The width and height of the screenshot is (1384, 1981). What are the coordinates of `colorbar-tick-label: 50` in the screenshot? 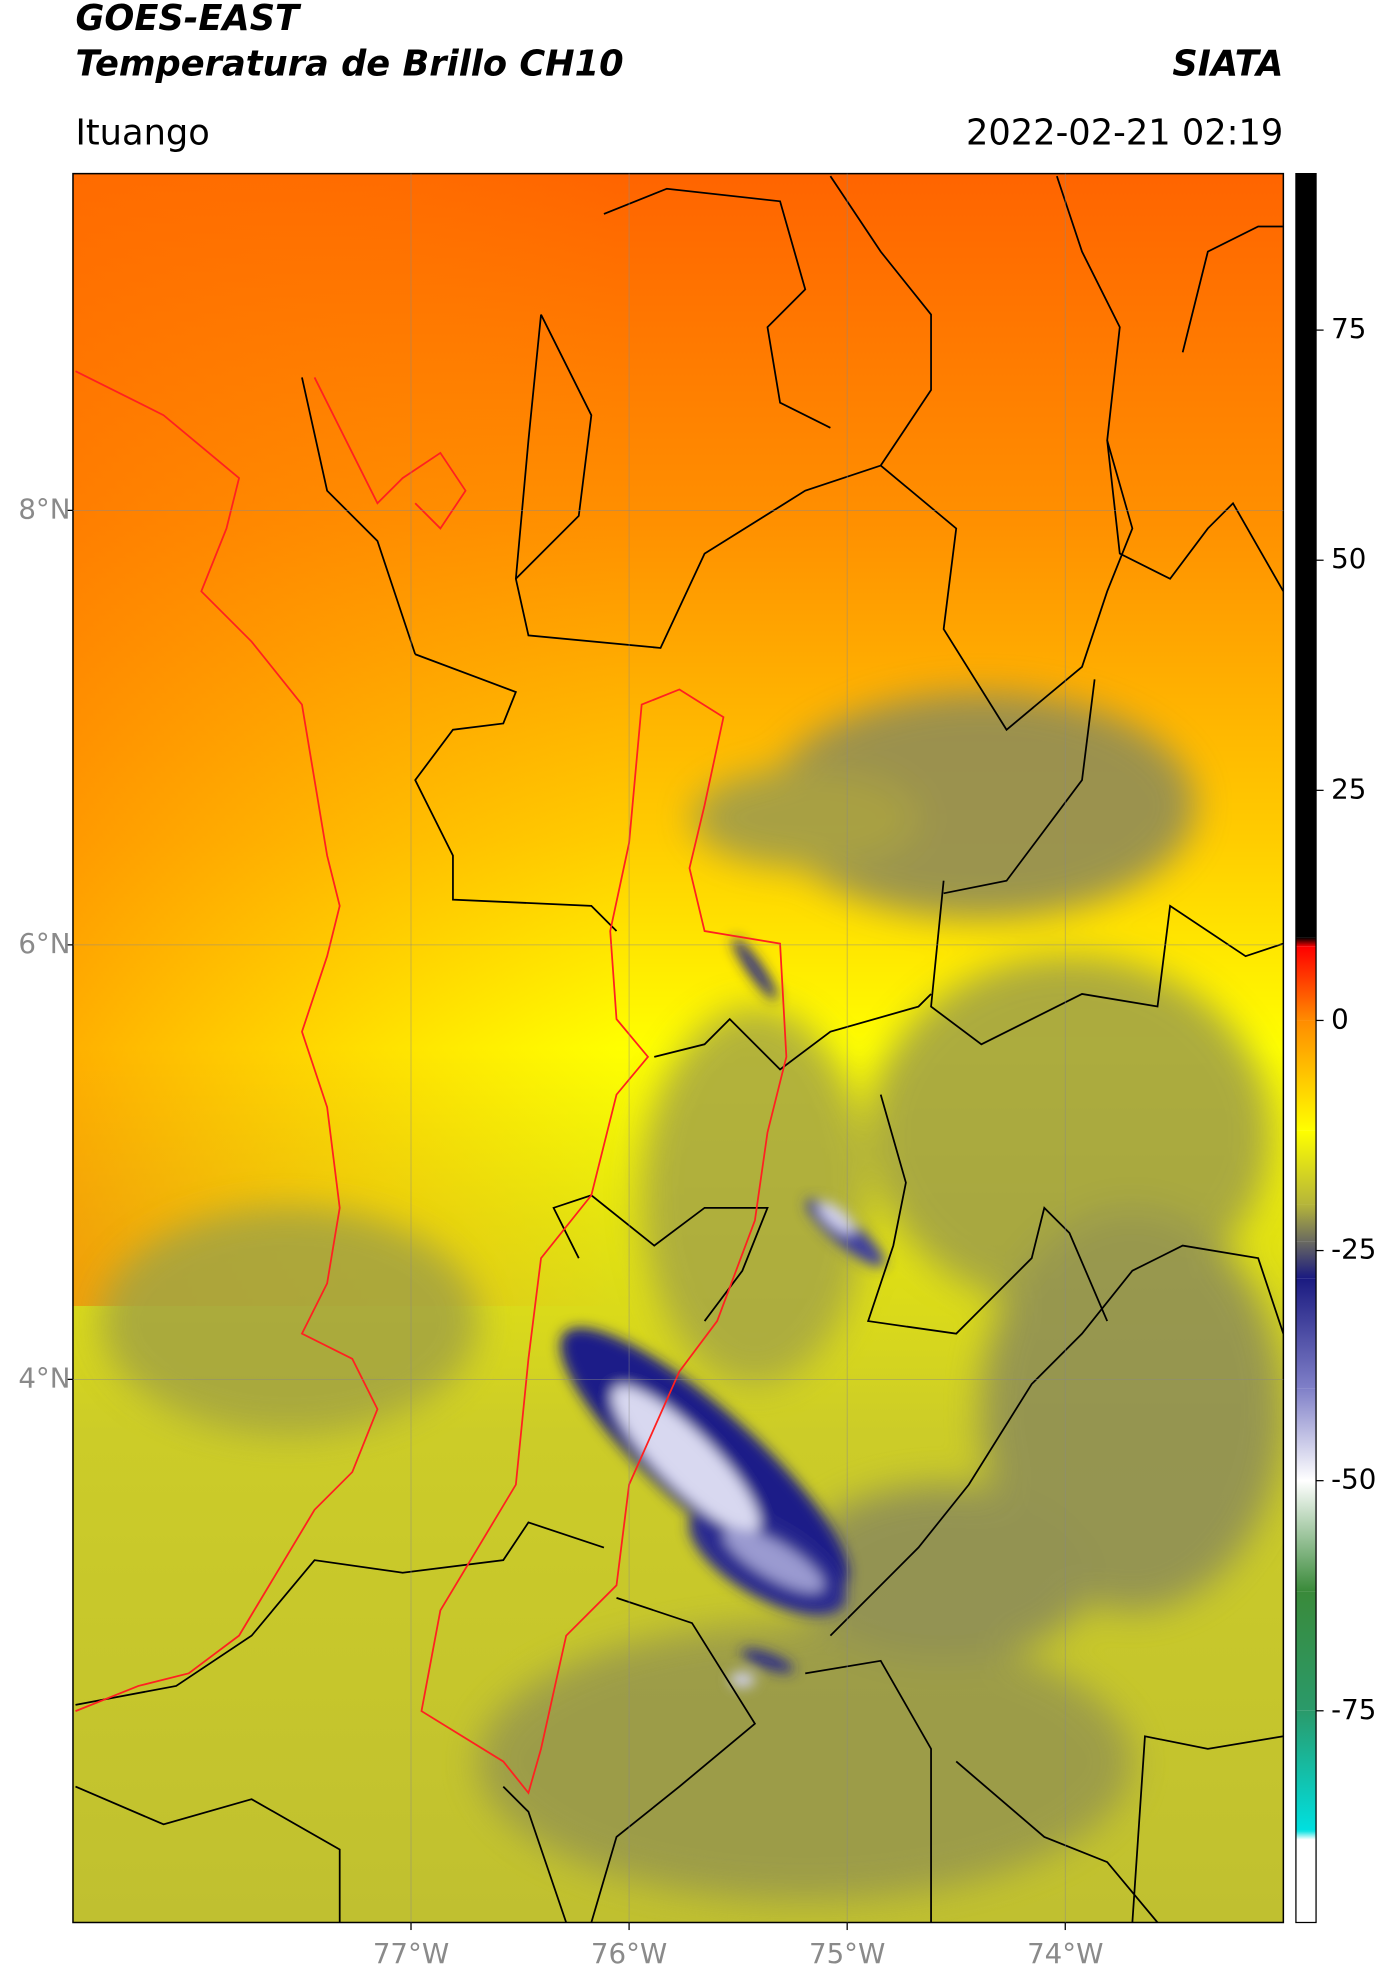 It's located at (1348, 558).